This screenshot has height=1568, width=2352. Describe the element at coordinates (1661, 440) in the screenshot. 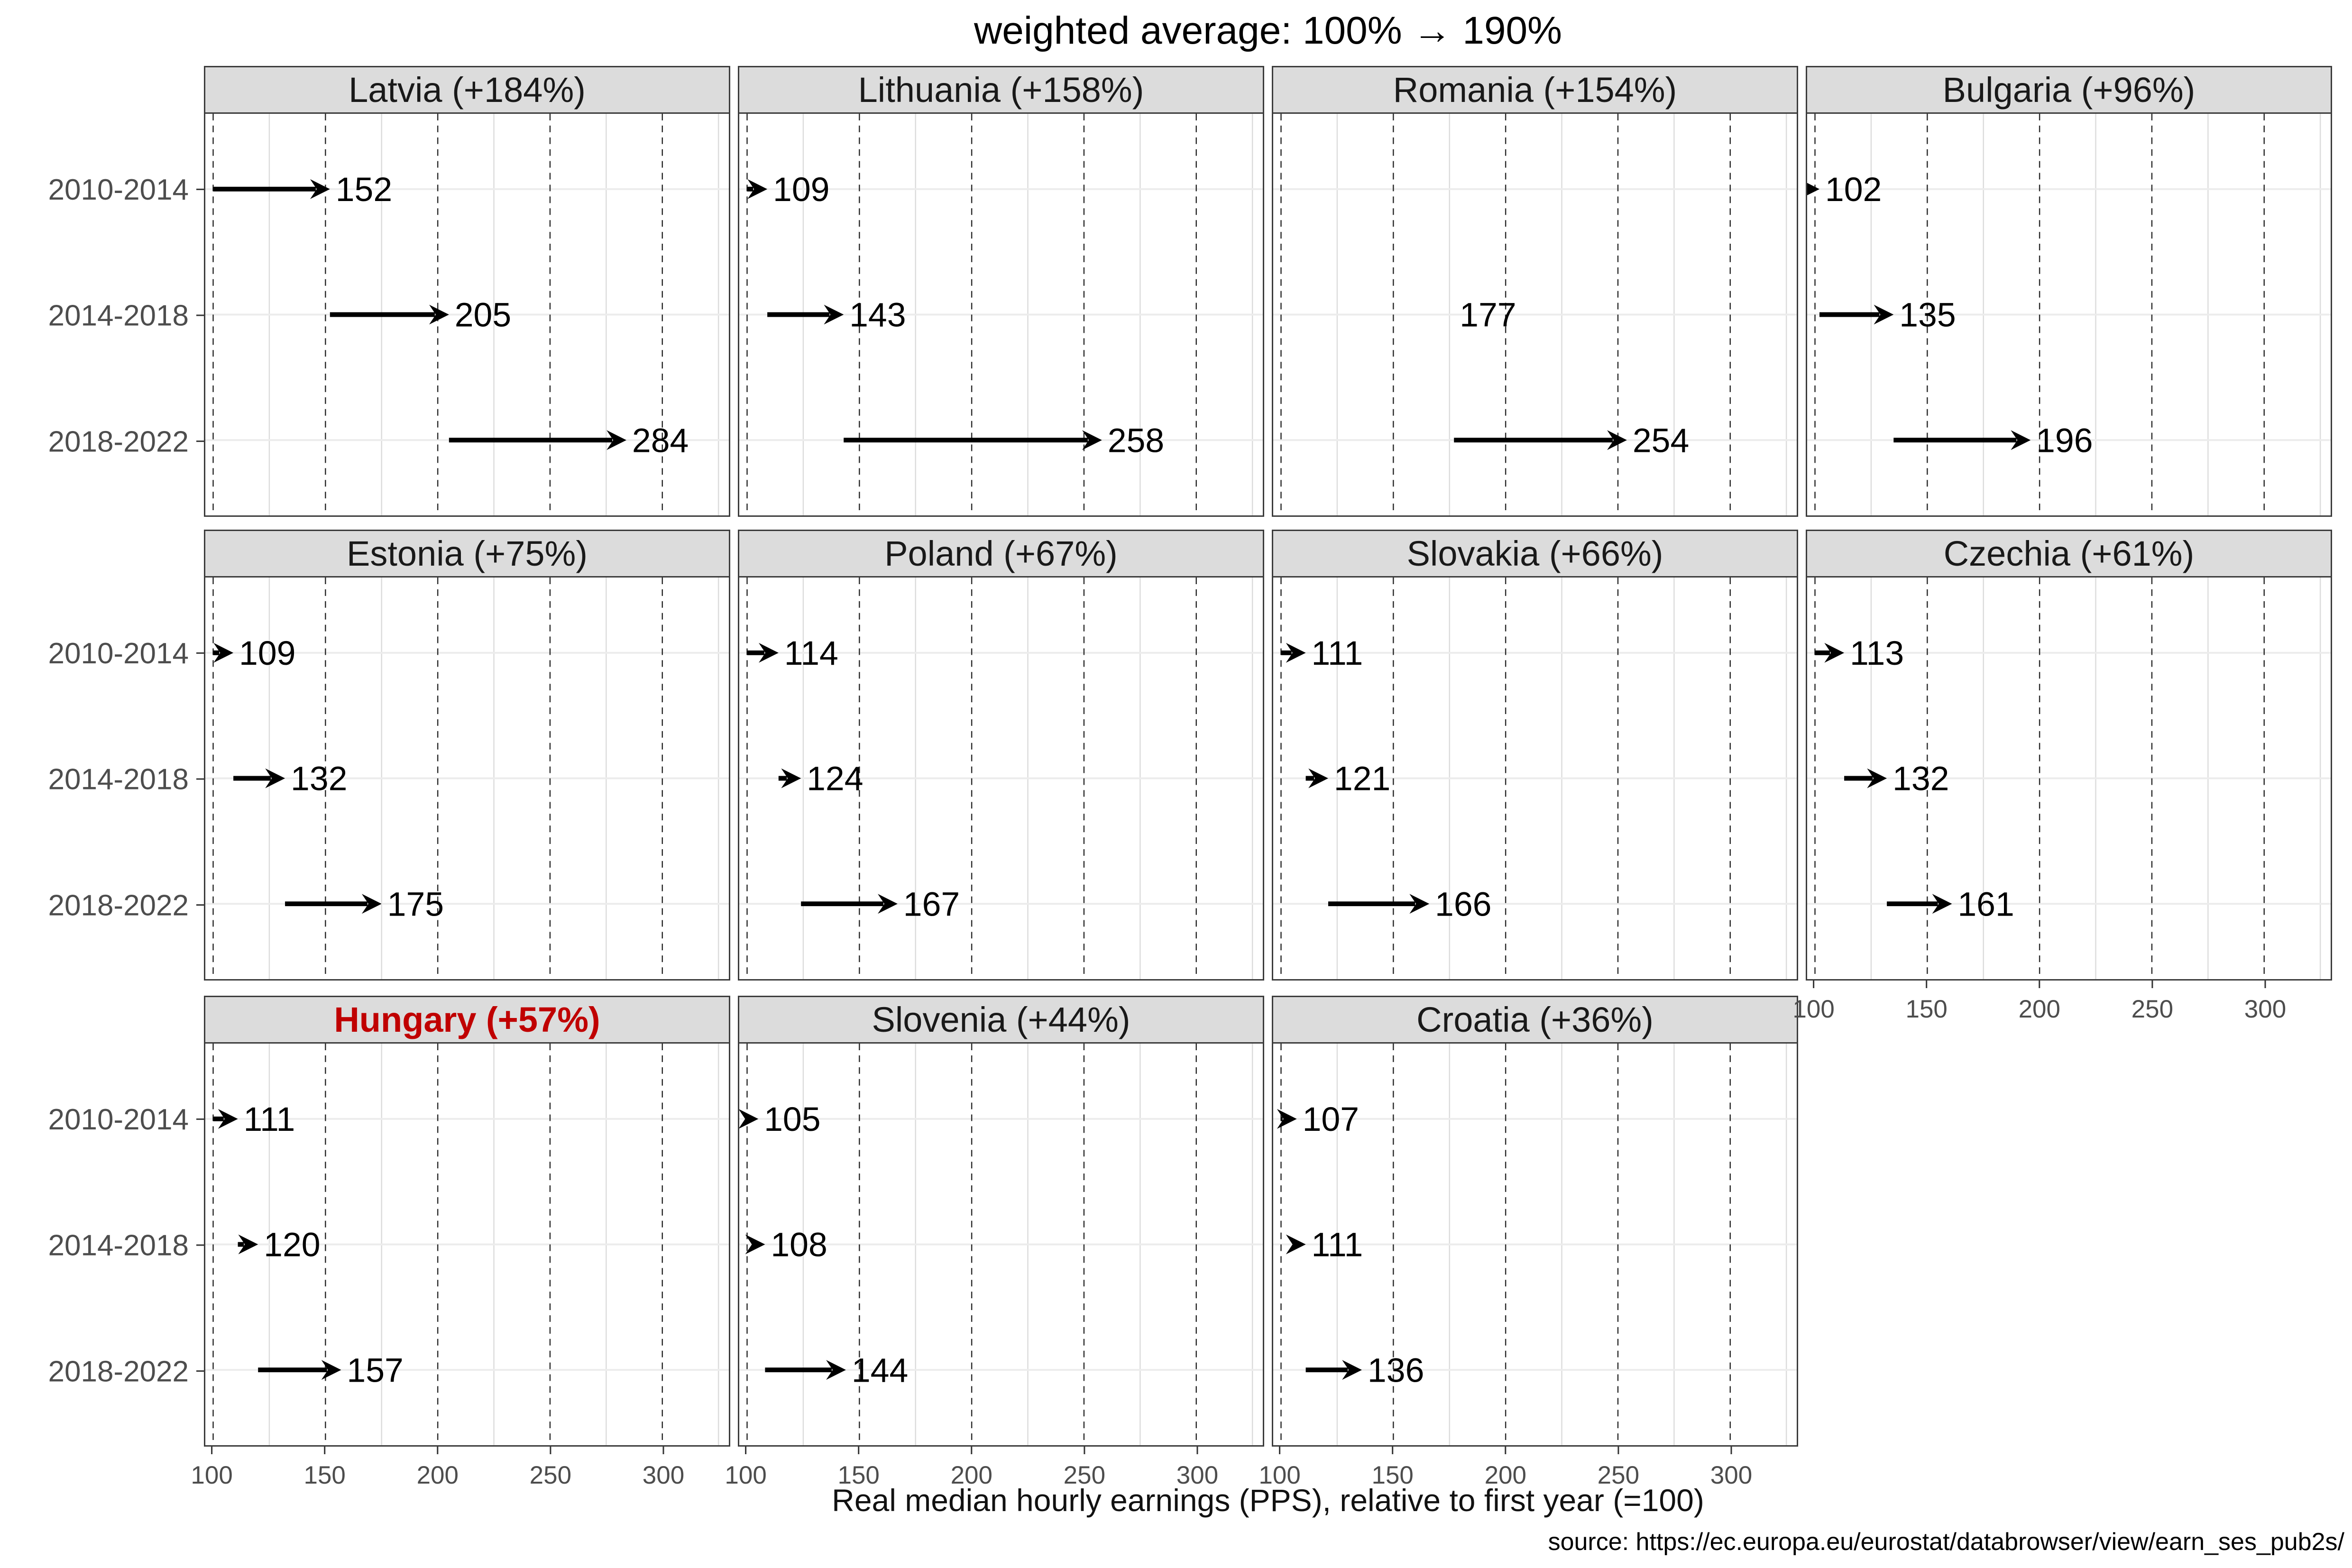

I see `value-label: 254` at that location.